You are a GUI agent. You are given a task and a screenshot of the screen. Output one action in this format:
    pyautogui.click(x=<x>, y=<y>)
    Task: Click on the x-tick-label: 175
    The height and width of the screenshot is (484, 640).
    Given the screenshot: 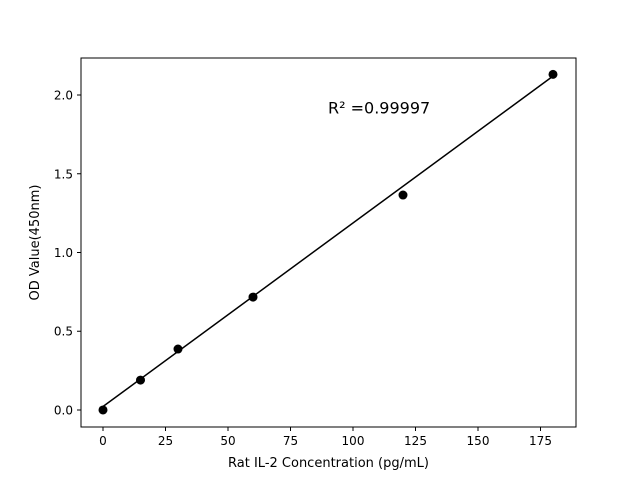 What is the action you would take?
    pyautogui.click(x=540, y=441)
    